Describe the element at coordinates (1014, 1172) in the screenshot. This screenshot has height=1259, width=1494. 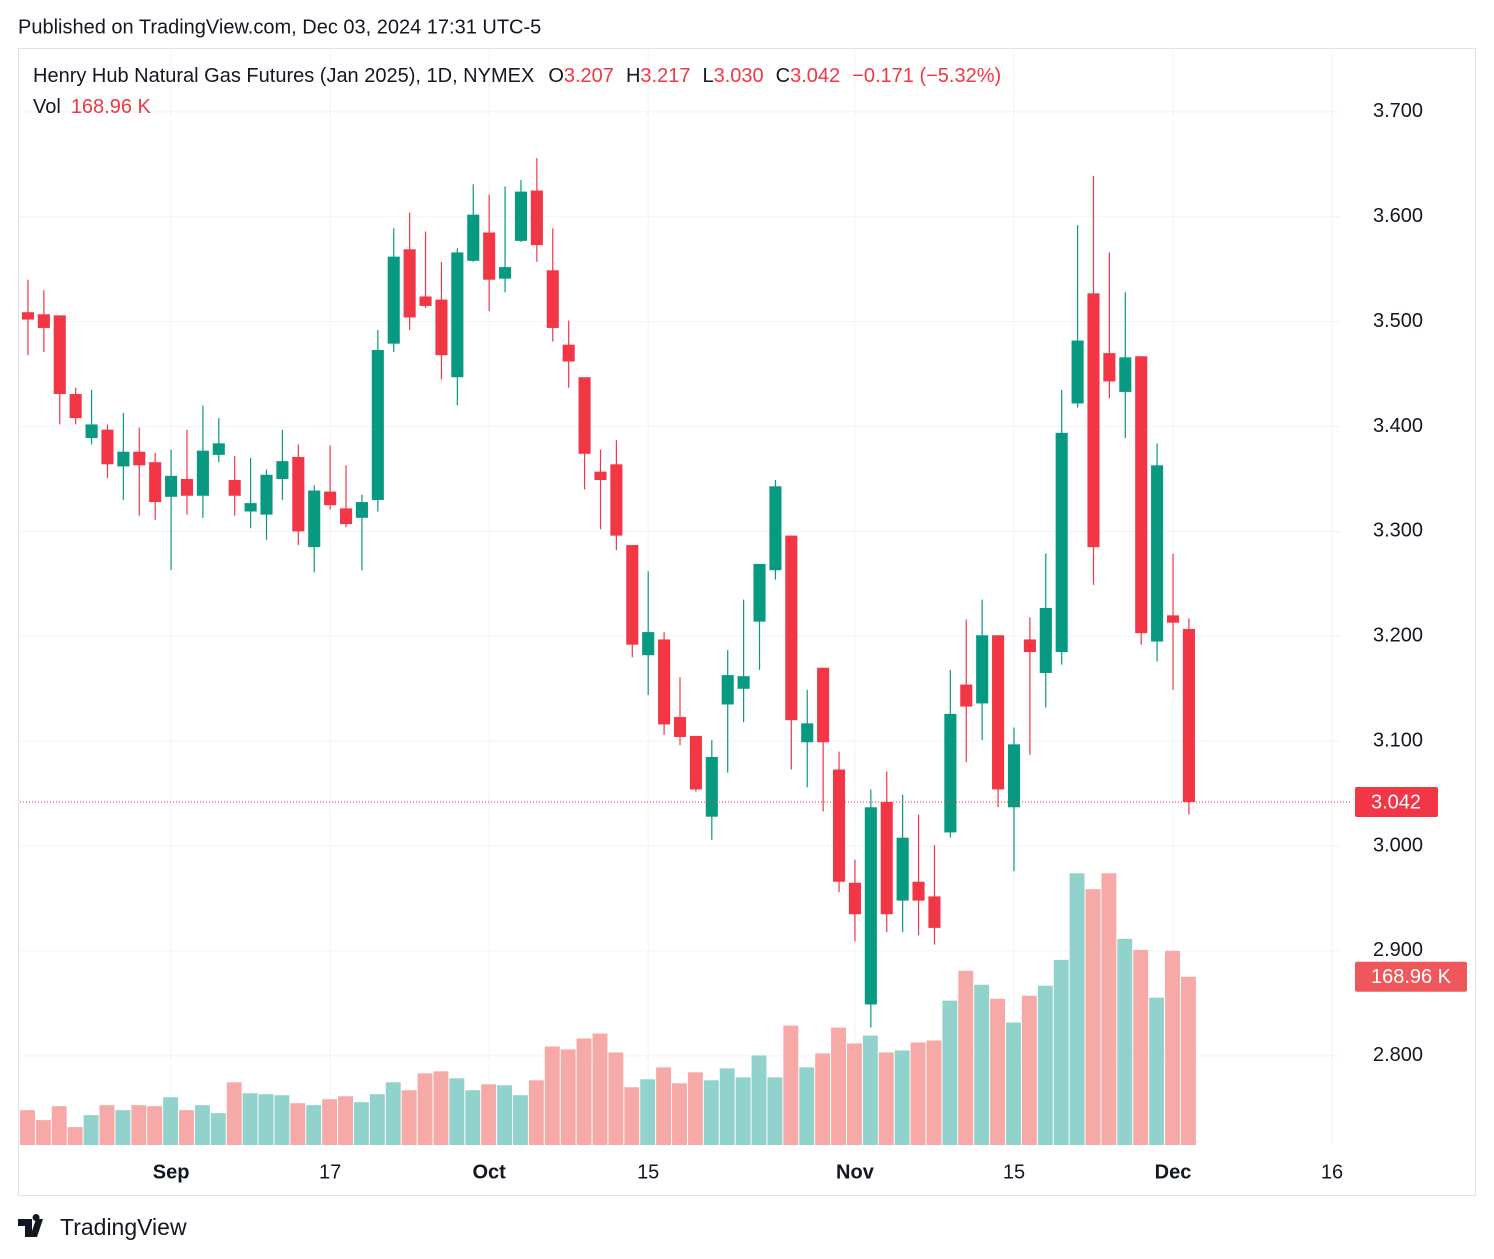
I see `x-tick-label: 15` at that location.